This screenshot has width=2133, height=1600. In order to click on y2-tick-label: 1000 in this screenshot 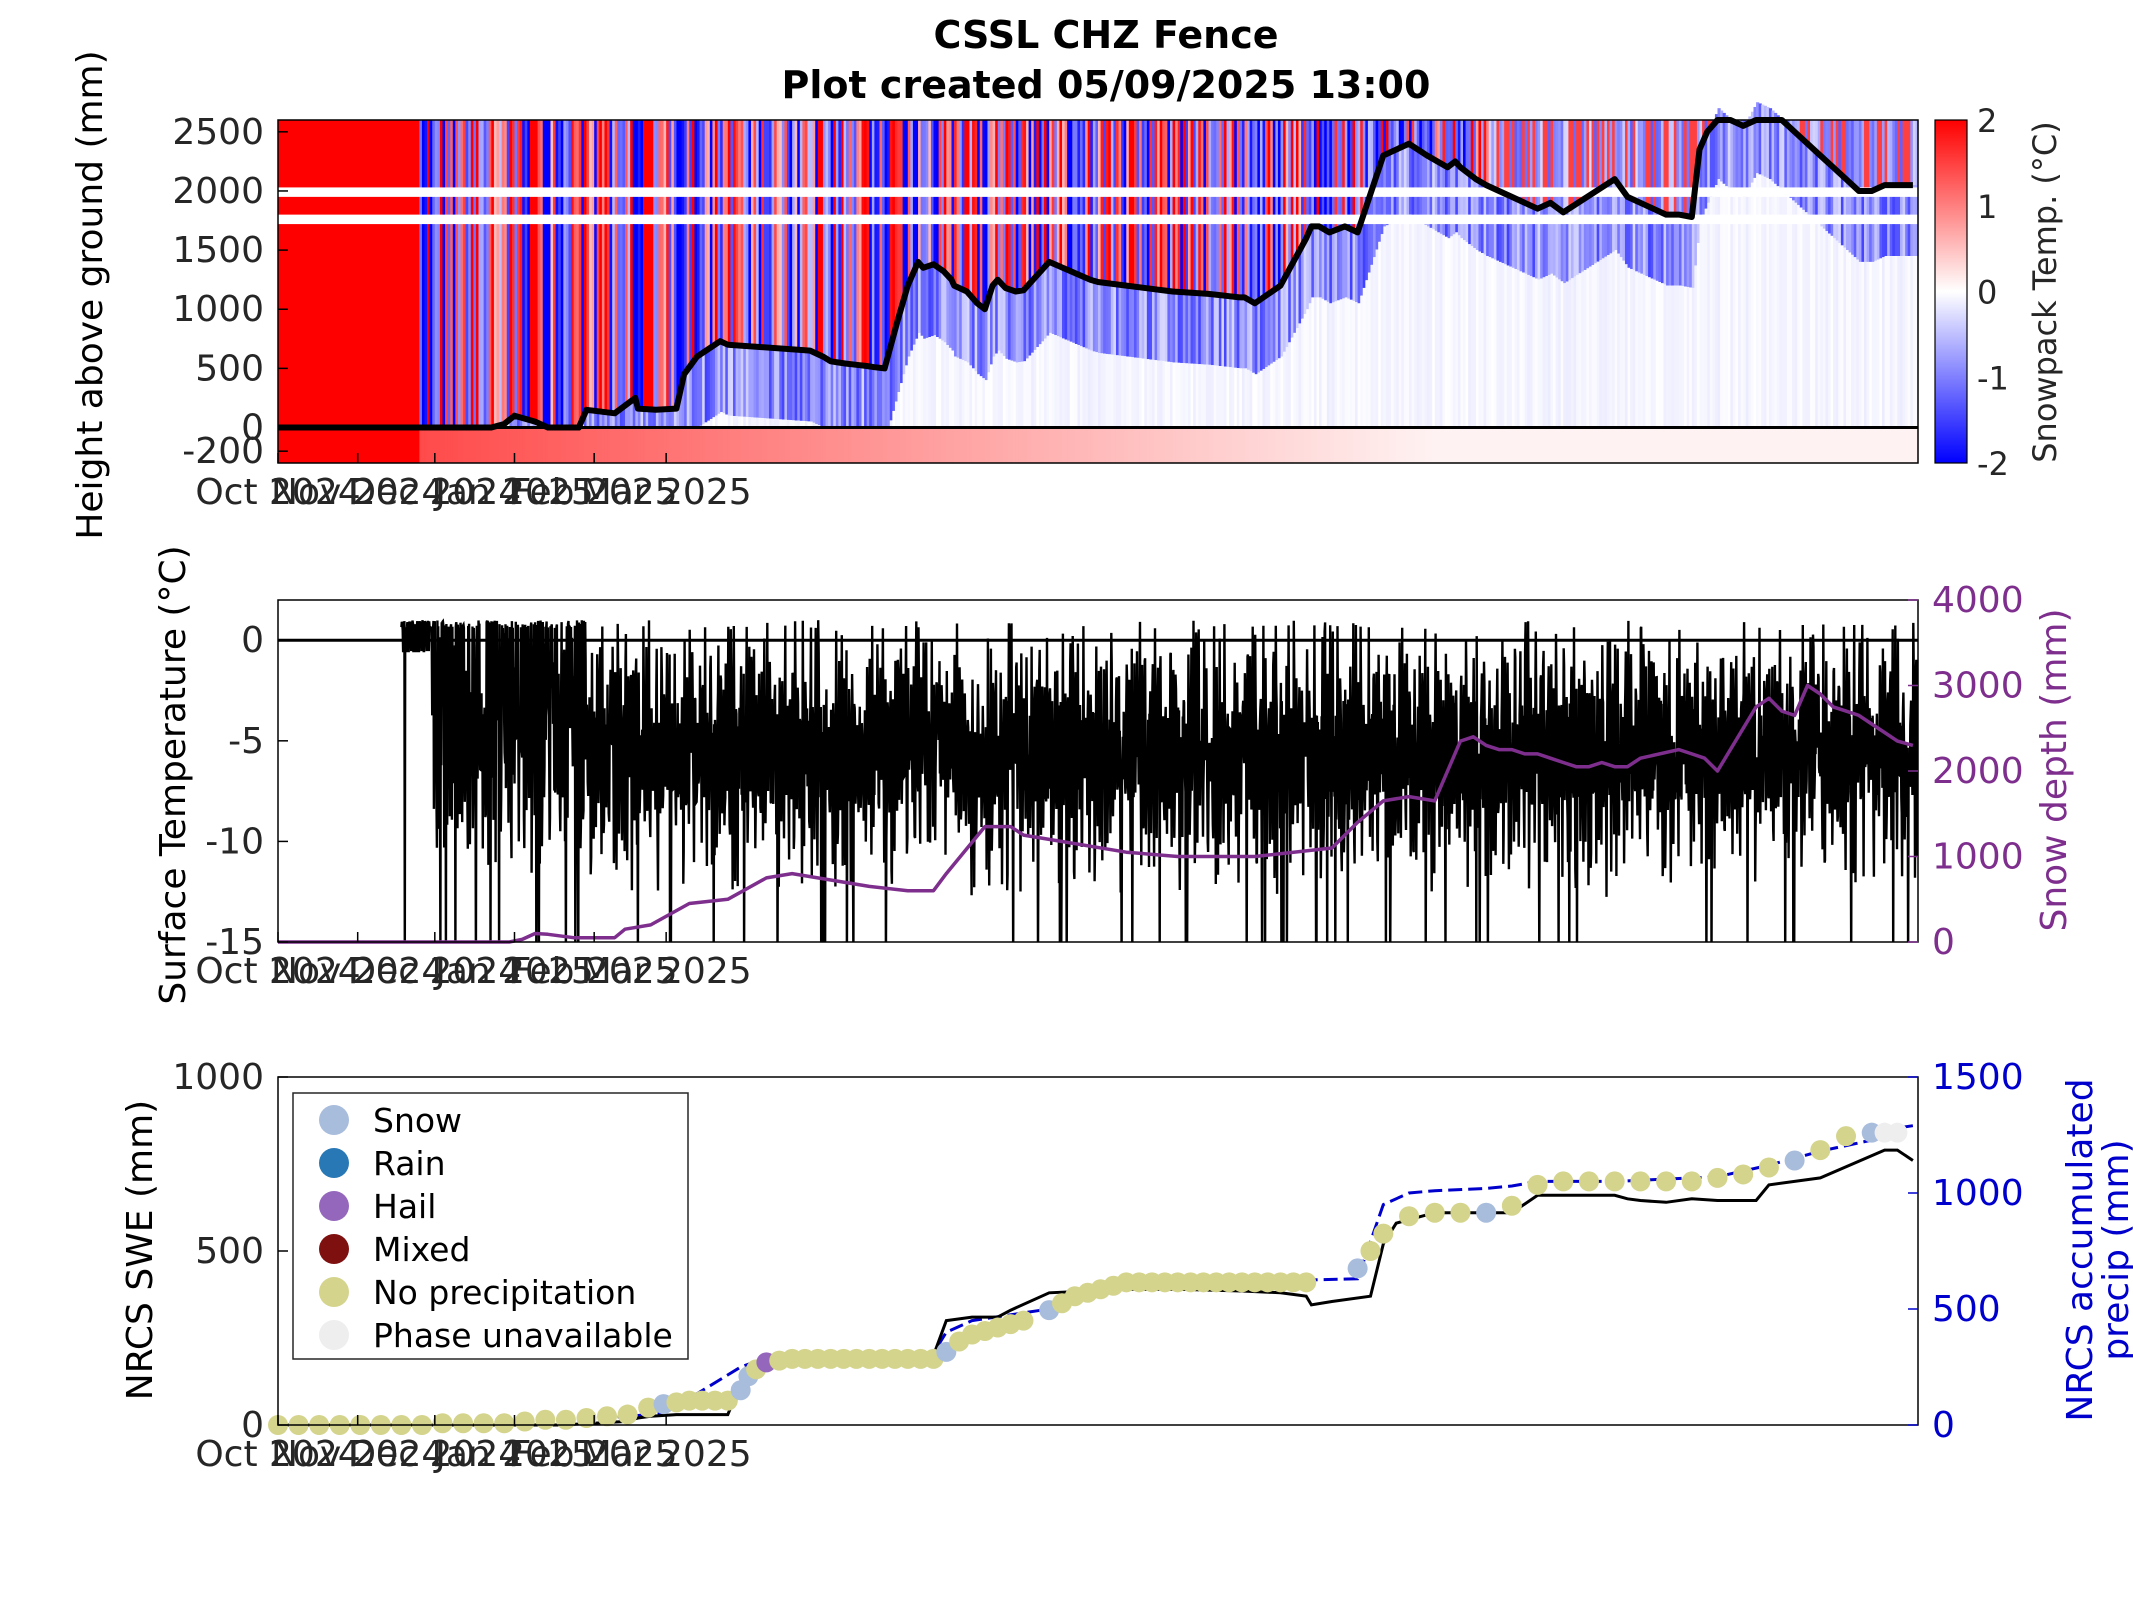, I will do `click(1978, 1193)`.